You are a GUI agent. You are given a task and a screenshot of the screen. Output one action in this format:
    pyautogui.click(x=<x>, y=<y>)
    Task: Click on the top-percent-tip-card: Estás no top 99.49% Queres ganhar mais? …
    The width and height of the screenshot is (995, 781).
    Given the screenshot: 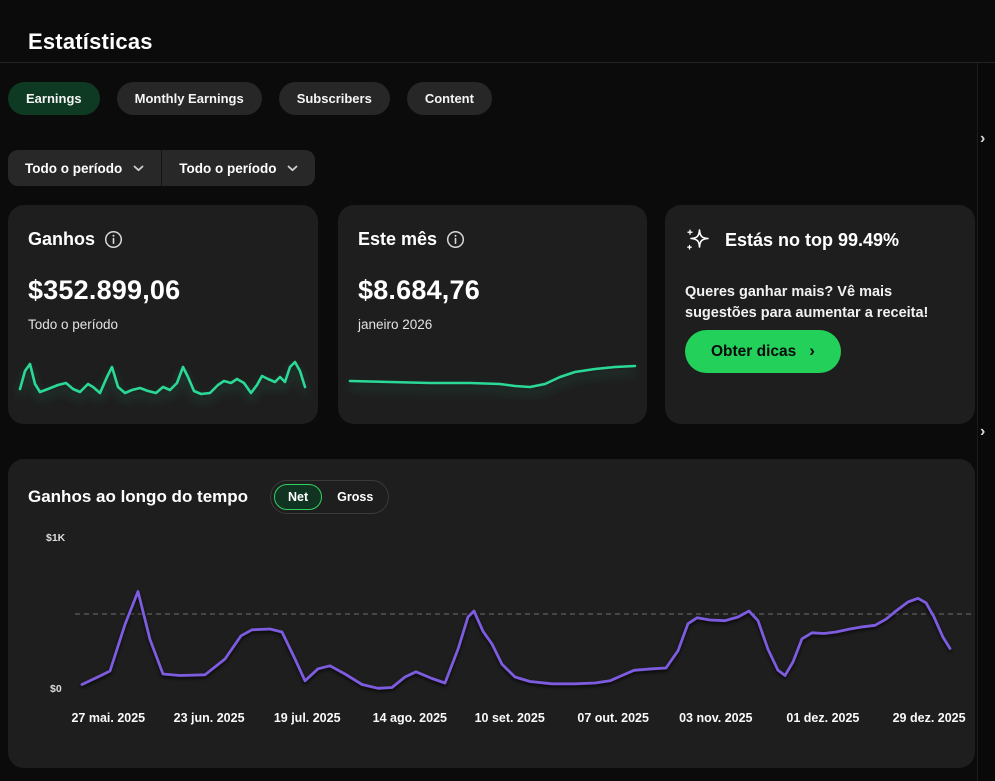 What is the action you would take?
    pyautogui.click(x=820, y=314)
    